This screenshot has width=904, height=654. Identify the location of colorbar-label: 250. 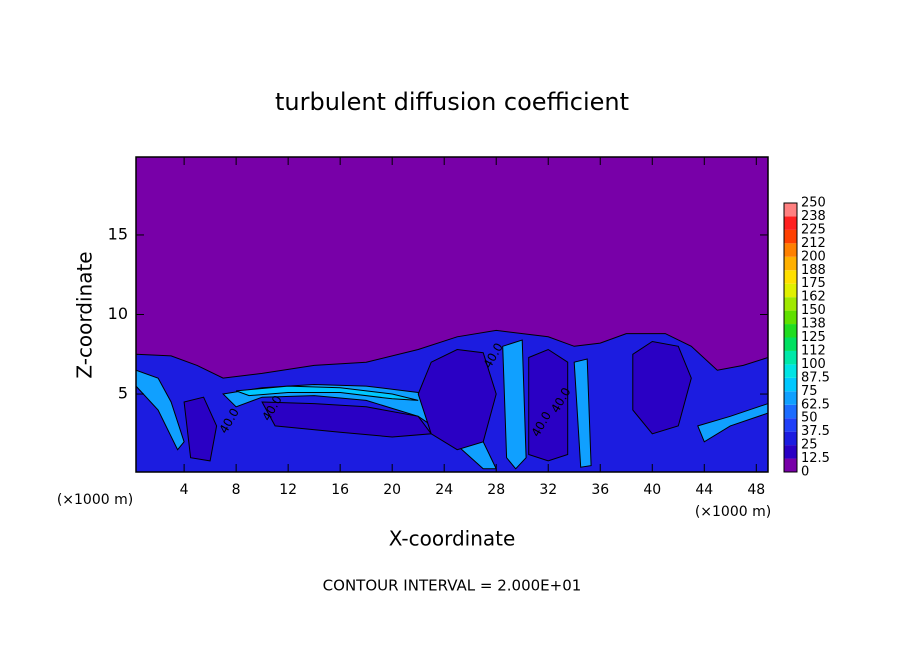
(813, 203).